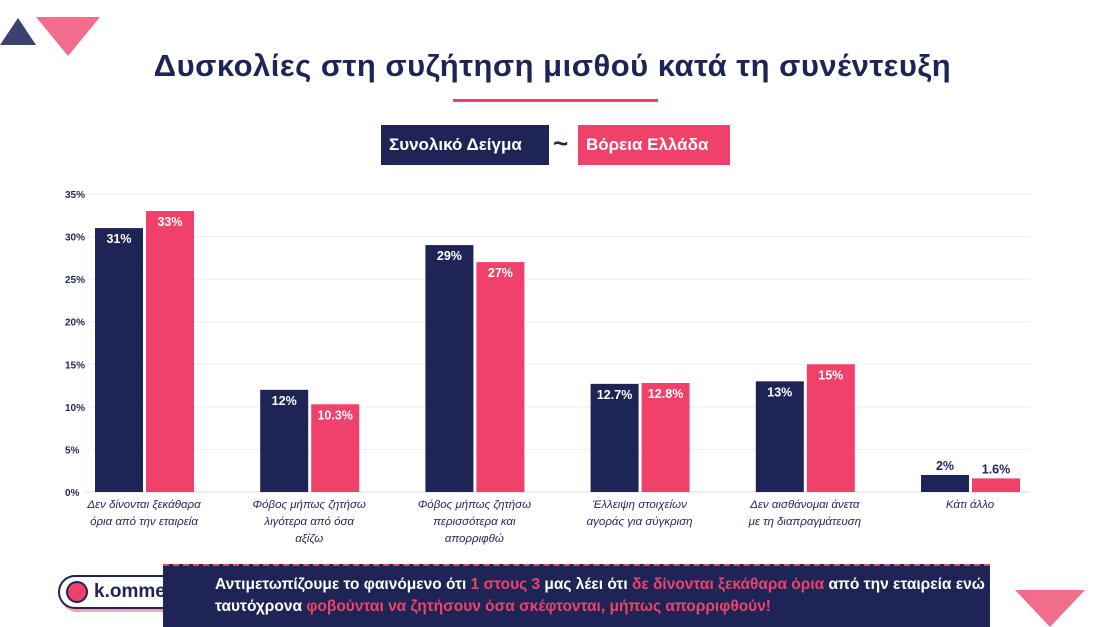 The image size is (1105, 627). Describe the element at coordinates (334, 415) in the screenshot. I see `bar-value-label: 10.3%` at that location.